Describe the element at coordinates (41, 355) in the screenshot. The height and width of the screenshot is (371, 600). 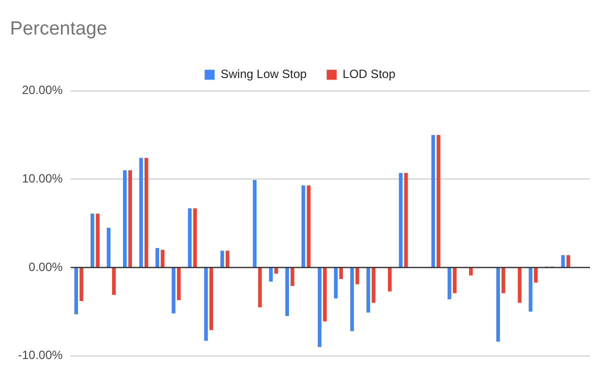
I see `y-tick-label: -10.00%` at that location.